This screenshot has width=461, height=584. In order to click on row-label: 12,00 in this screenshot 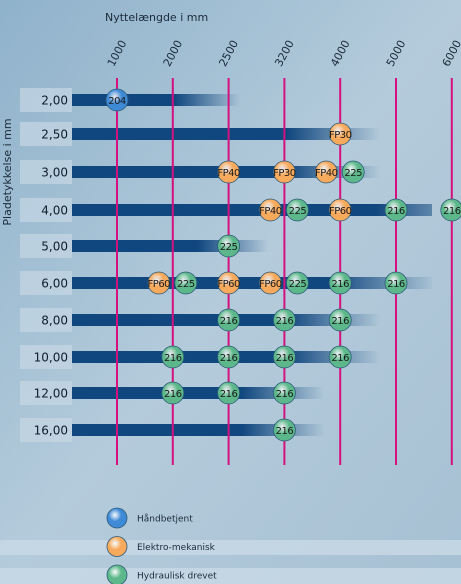, I will do `click(51, 394)`.